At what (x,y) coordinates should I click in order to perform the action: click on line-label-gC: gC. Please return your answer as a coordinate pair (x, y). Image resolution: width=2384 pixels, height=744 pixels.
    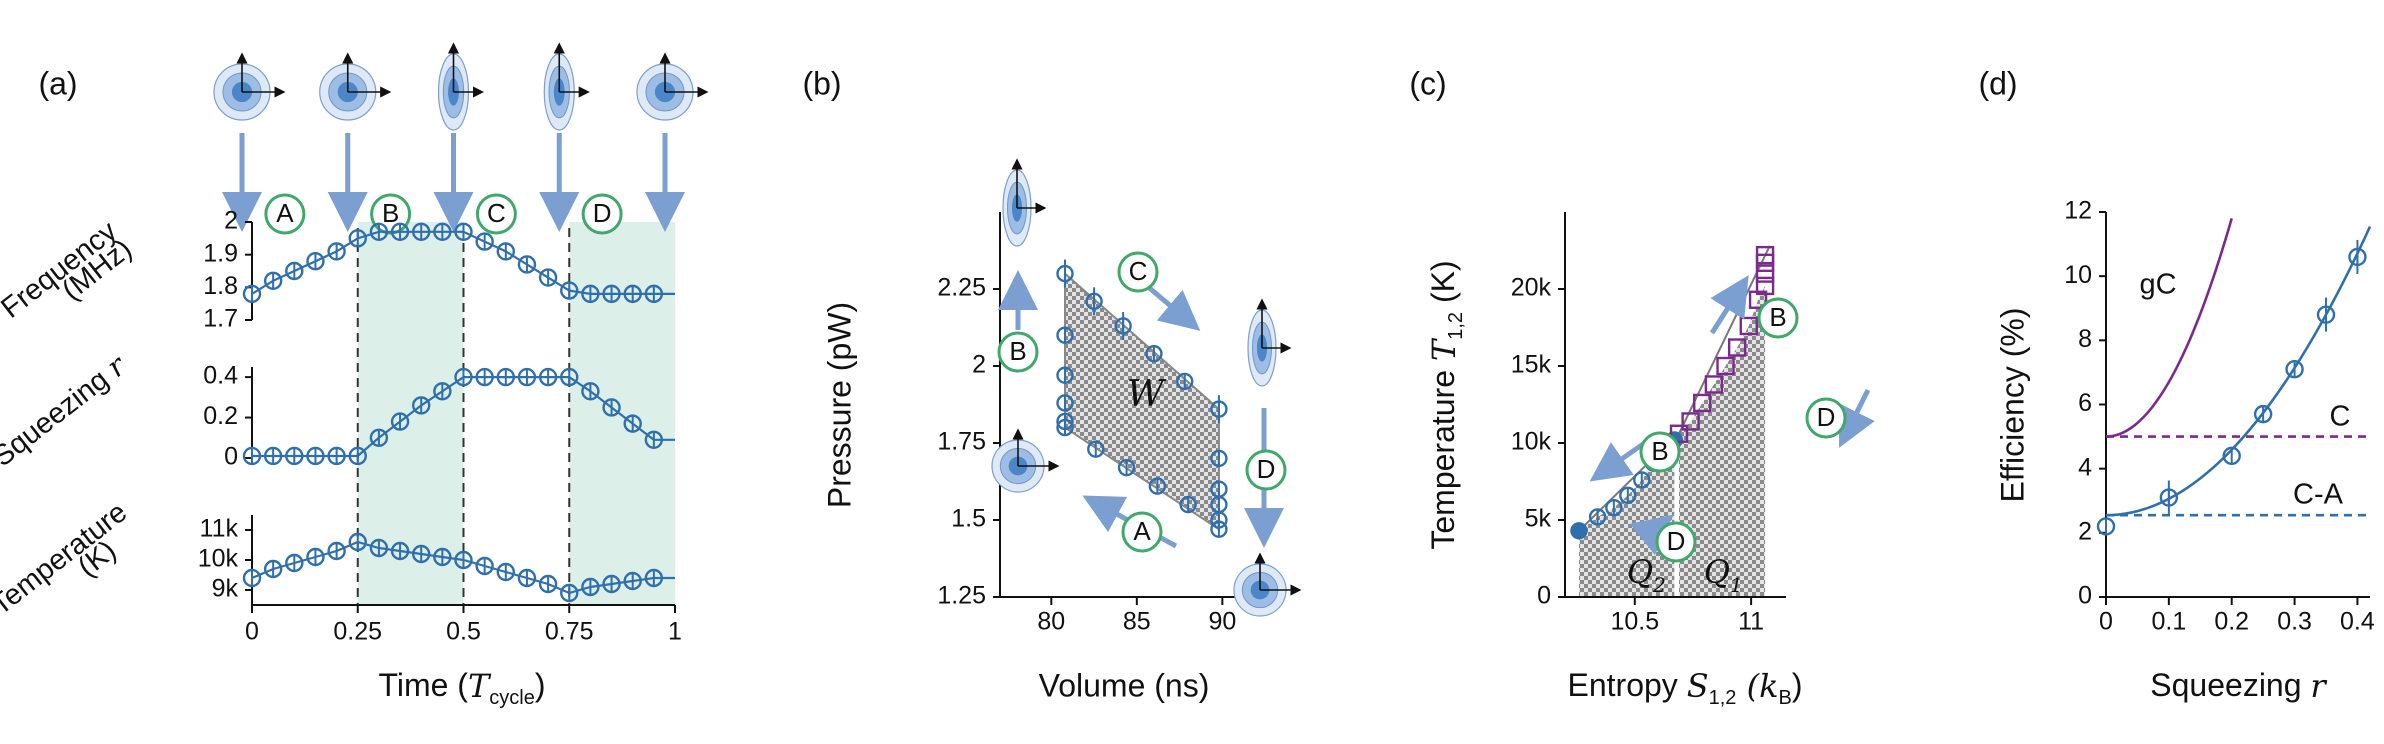
    Looking at the image, I should click on (2157, 285).